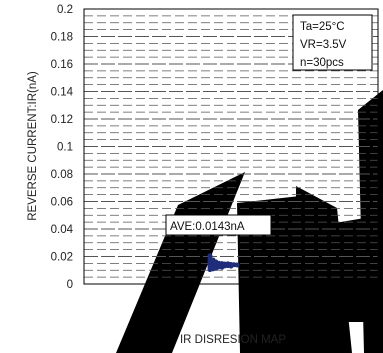 The width and height of the screenshot is (383, 353). I want to click on x-axis-title: IR DISRESION MAP, so click(233, 340).